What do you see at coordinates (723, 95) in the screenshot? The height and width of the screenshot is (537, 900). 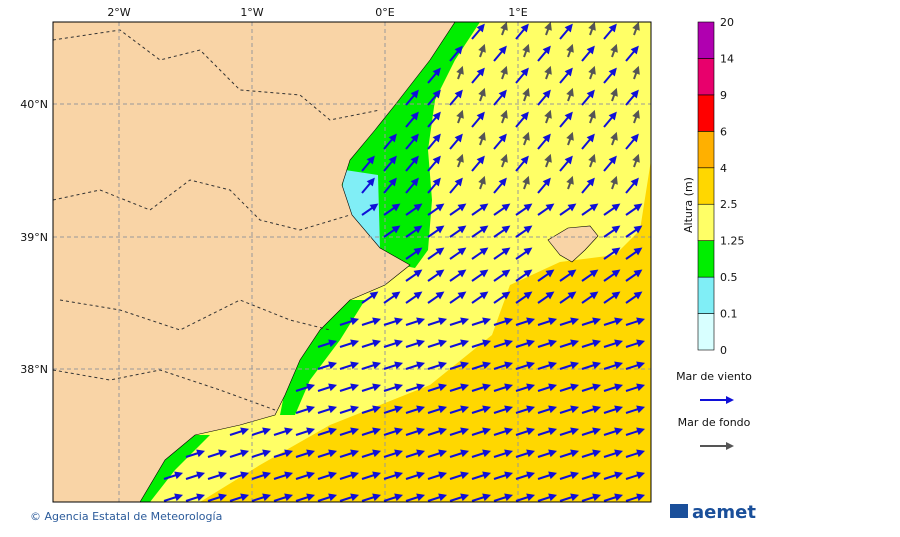 I see `colorbar-label: 9` at bounding box center [723, 95].